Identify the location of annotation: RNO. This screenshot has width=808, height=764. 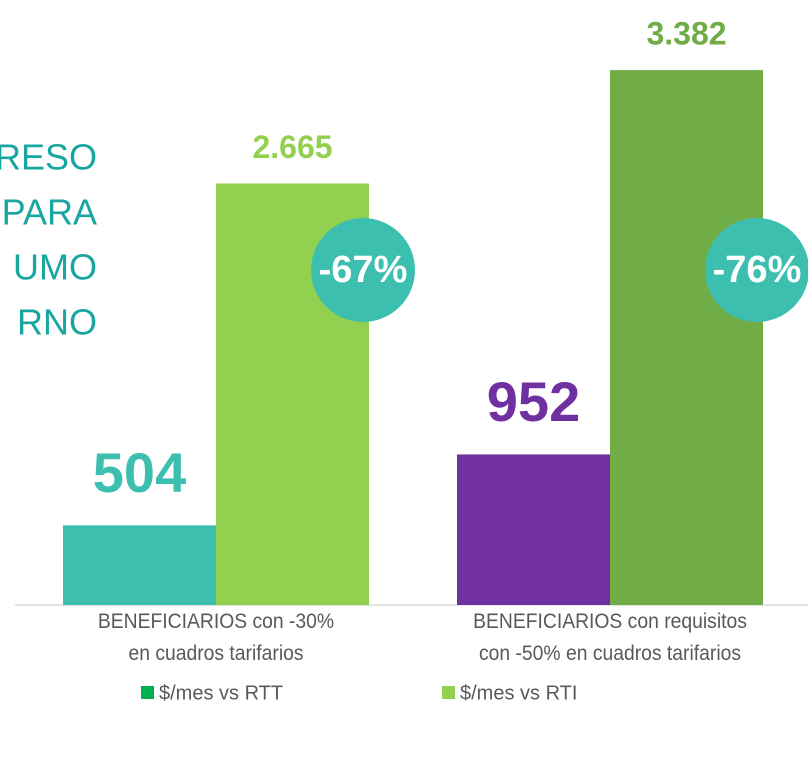
(57, 322).